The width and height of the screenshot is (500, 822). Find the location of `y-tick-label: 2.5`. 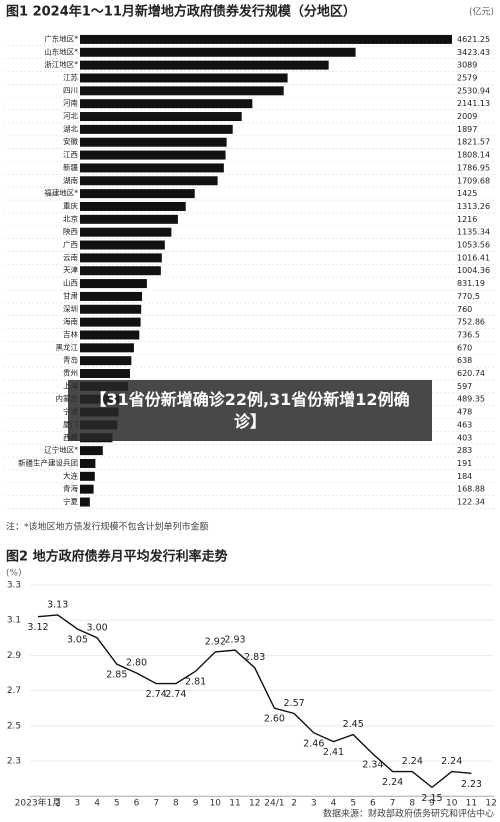

y-tick-label: 2.5 is located at coordinates (14, 726).